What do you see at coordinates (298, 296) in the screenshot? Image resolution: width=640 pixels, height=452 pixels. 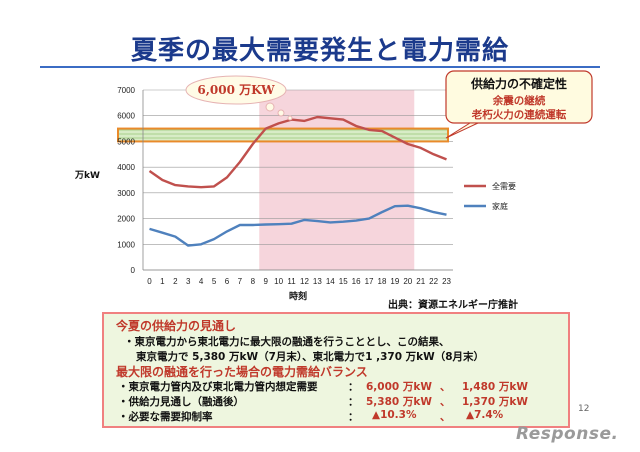 I see `x-axis-label: 時刻` at bounding box center [298, 296].